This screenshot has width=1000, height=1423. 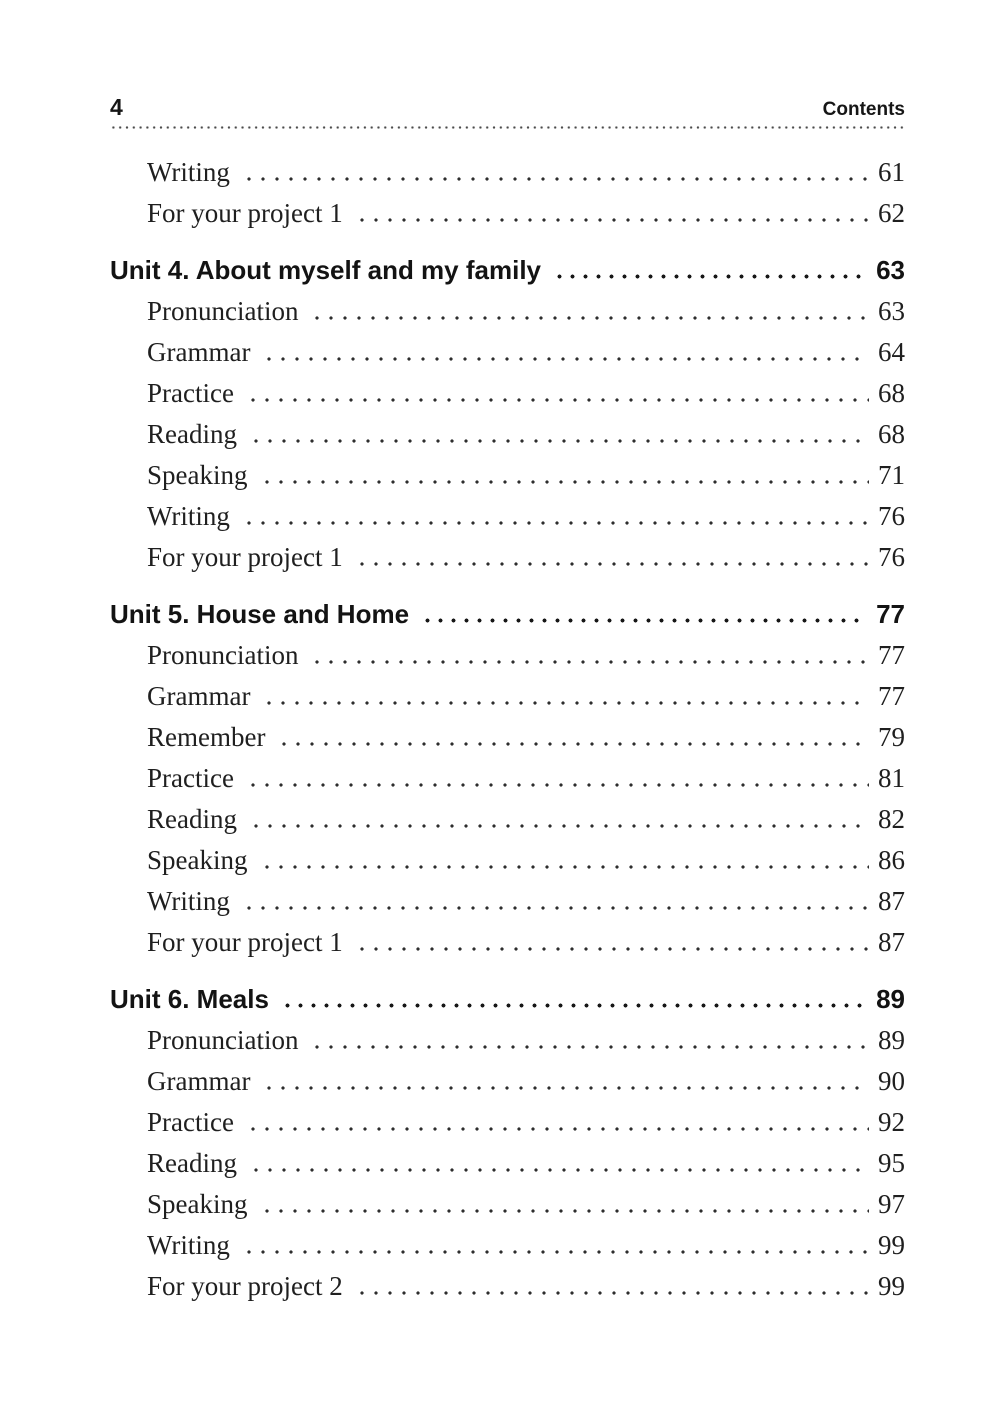 I want to click on toc-entry-page: 97, so click(x=891, y=1204).